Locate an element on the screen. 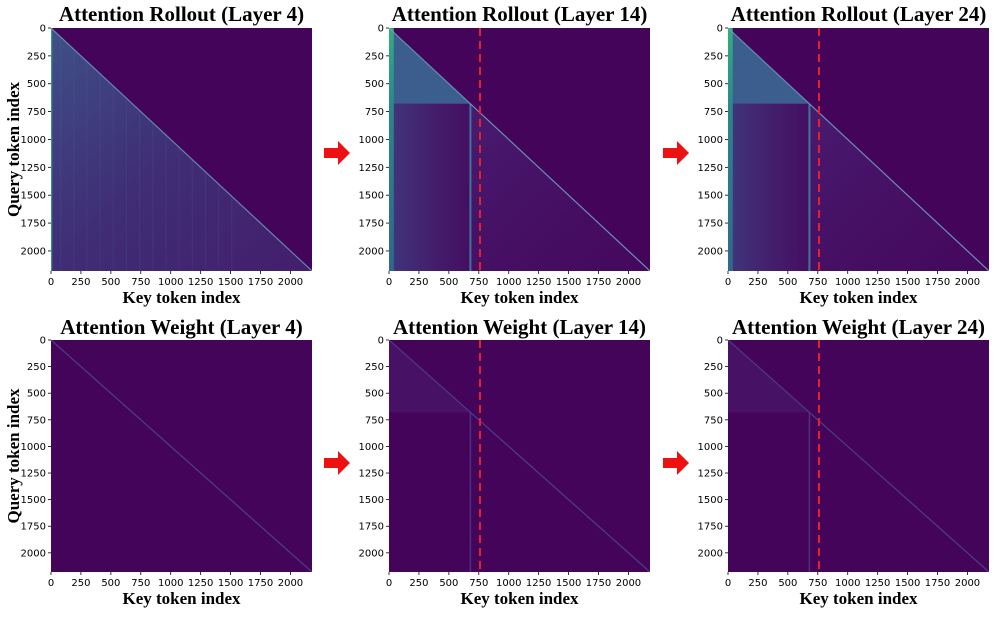  panel-title: Attention Weight (Layer 4) is located at coordinates (181, 327).